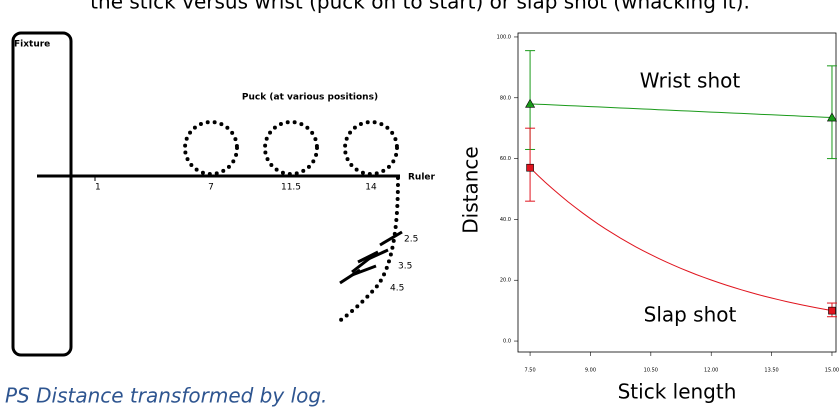 The height and width of the screenshot is (407, 840). Describe the element at coordinates (397, 289) in the screenshot. I see `angle-mark: 4.5` at that location.